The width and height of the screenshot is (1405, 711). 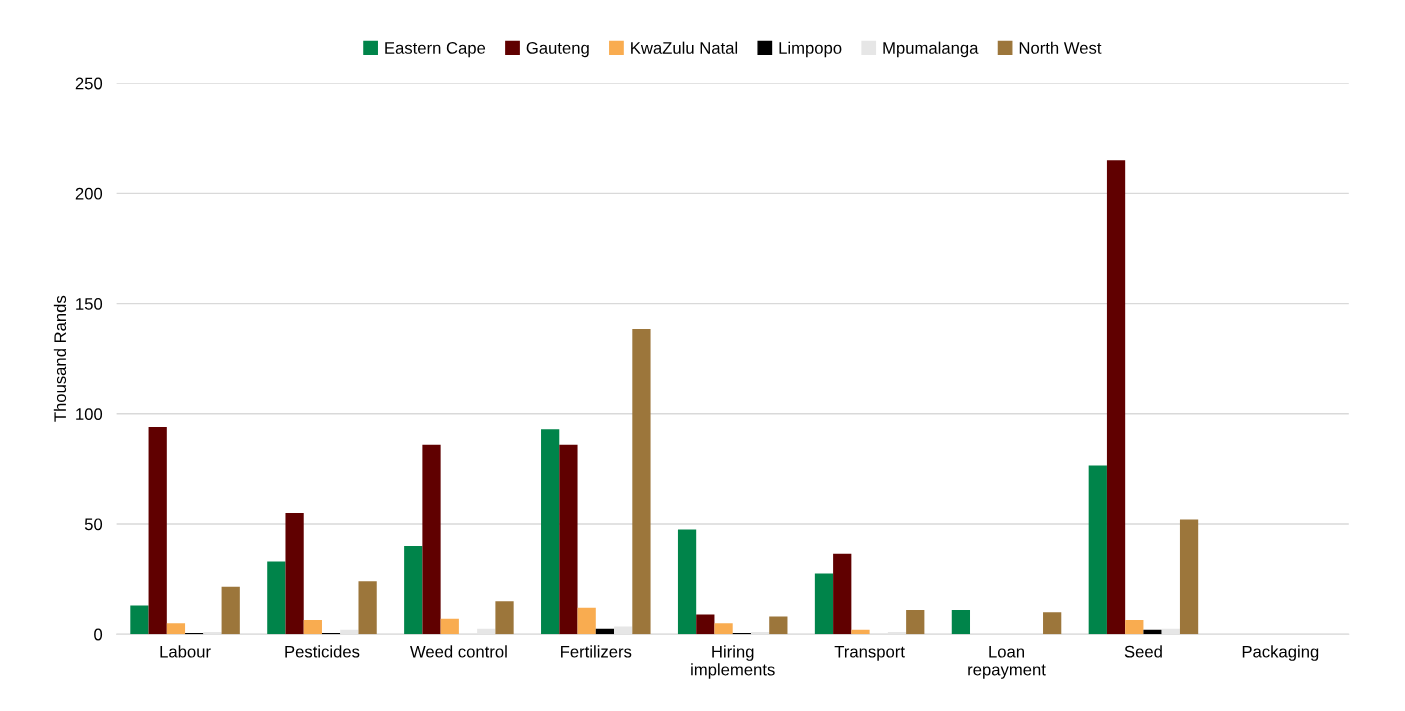 I want to click on x-tick-label: Pesticides, so click(x=322, y=651).